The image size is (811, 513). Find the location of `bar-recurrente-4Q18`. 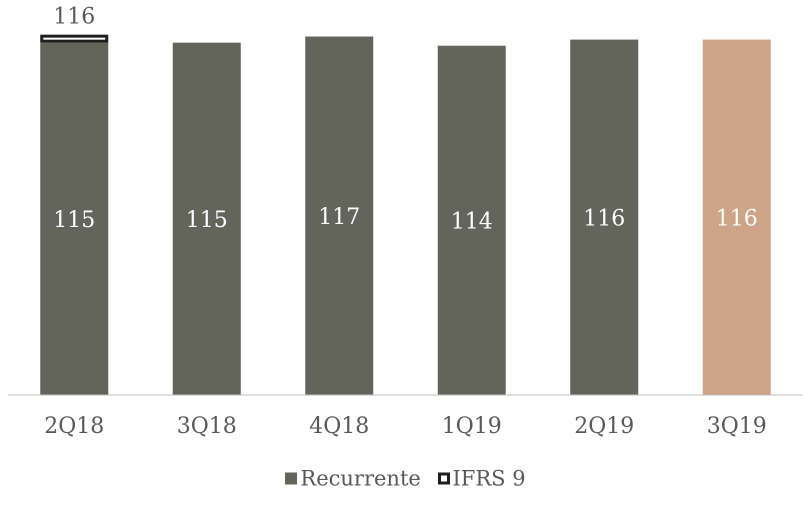

bar-recurrente-4Q18 is located at coordinates (339, 215).